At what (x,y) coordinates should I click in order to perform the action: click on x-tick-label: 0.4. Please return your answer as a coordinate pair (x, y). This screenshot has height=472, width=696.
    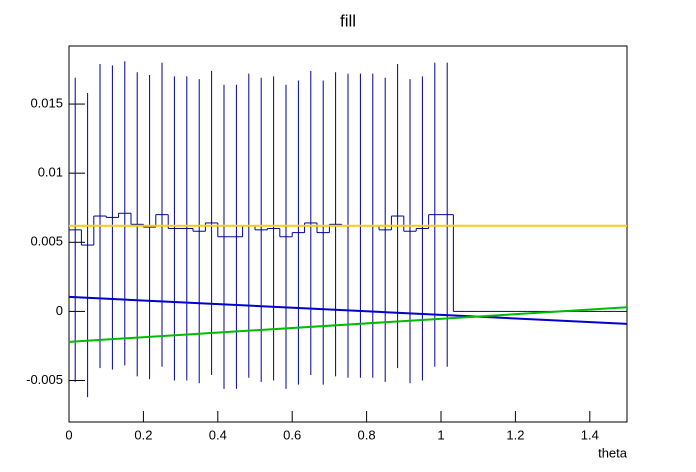
    Looking at the image, I should click on (218, 434).